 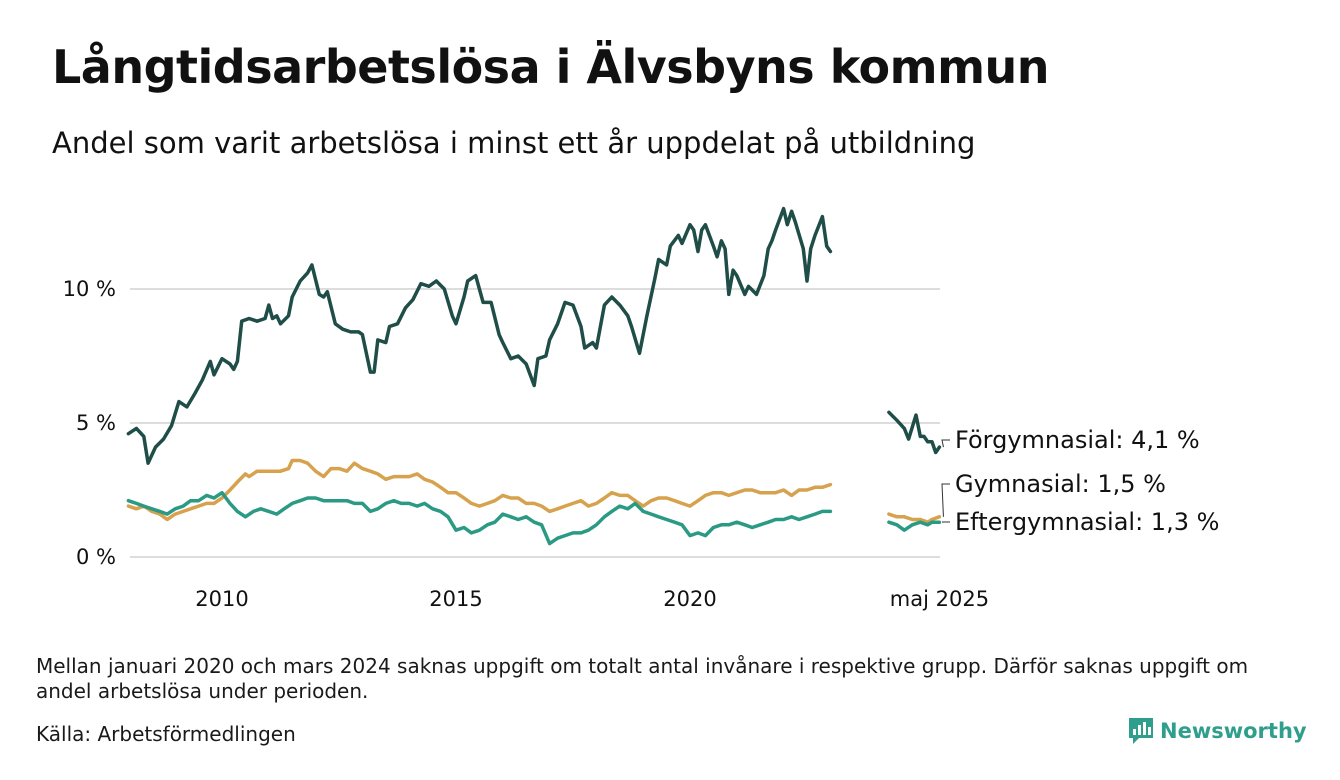 What do you see at coordinates (592, 599) in the screenshot?
I see `x-axis-tick-labels: 2010 2015 2020 maj 2025` at bounding box center [592, 599].